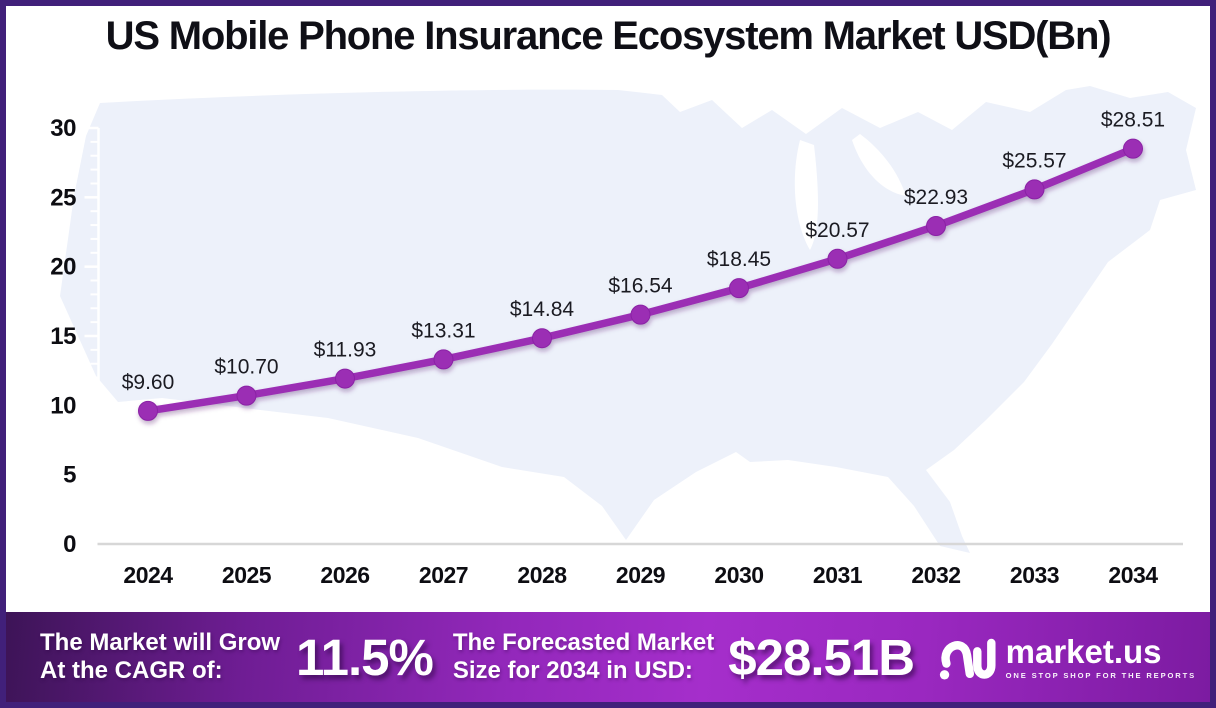  What do you see at coordinates (739, 259) in the screenshot?
I see `svg-text: $18.45` at bounding box center [739, 259].